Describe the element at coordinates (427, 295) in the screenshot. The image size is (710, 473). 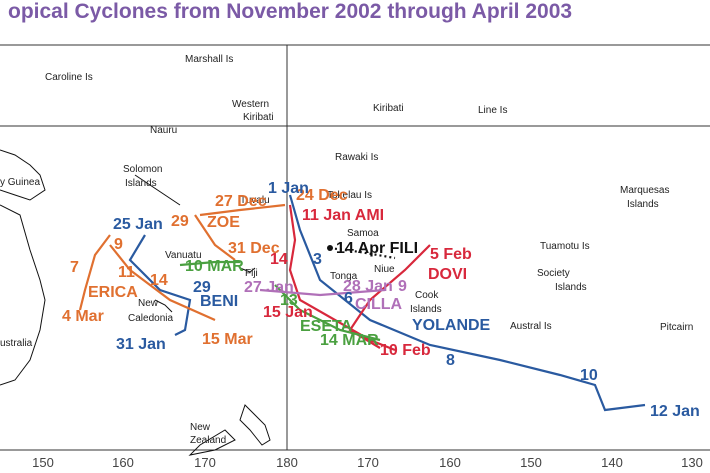
I see `place-label: Cook` at that location.